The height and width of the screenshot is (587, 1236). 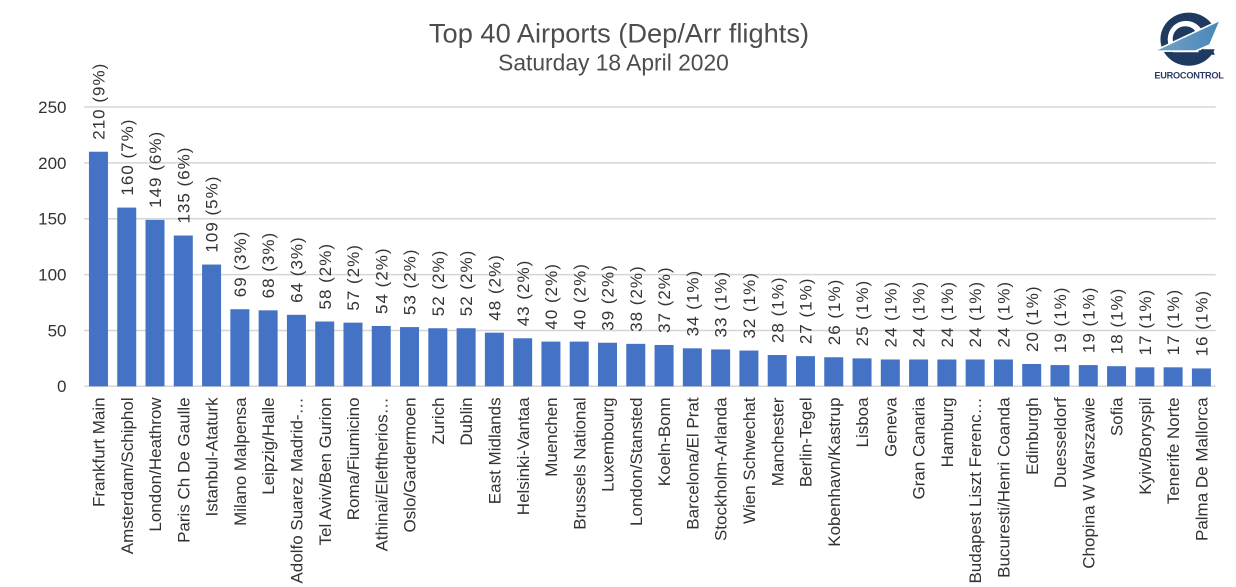 I want to click on svg-text: Duesseldorf, so click(x=1060, y=442).